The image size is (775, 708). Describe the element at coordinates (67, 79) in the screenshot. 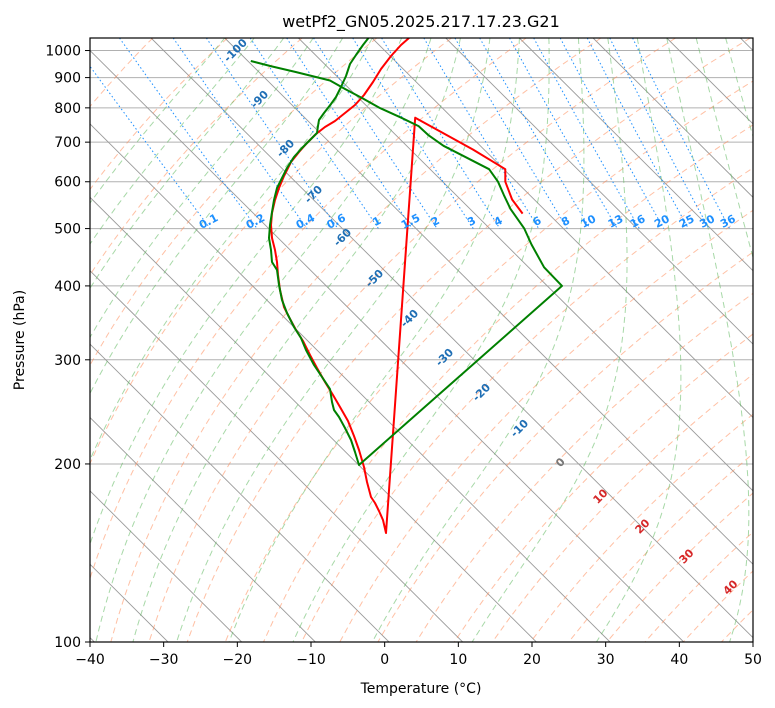

I see `y-tick-label: 900` at that location.